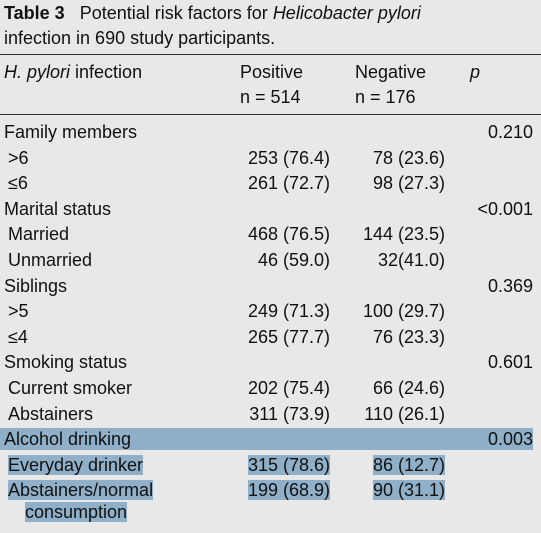 This screenshot has height=533, width=541. I want to click on caption-species: Helicobacter pylori, so click(346, 13).